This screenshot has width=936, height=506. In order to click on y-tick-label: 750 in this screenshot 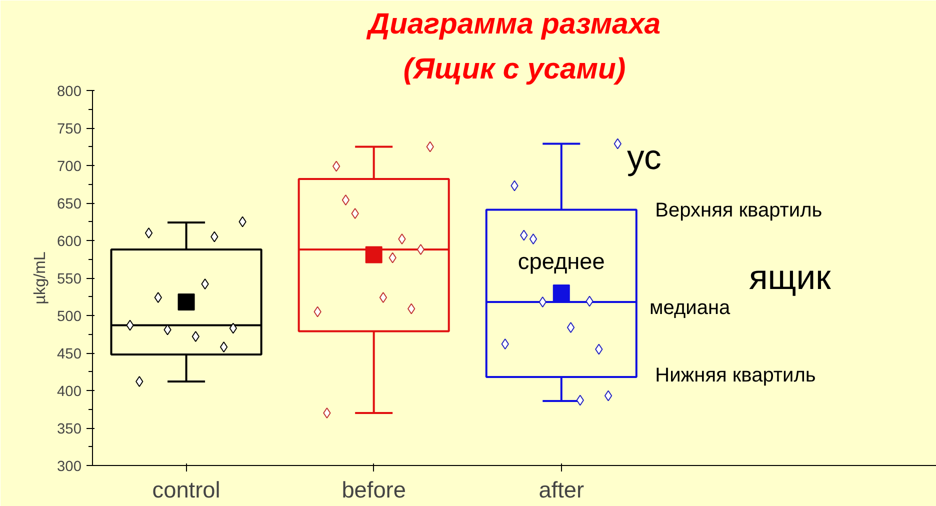, I will do `click(69, 130)`.